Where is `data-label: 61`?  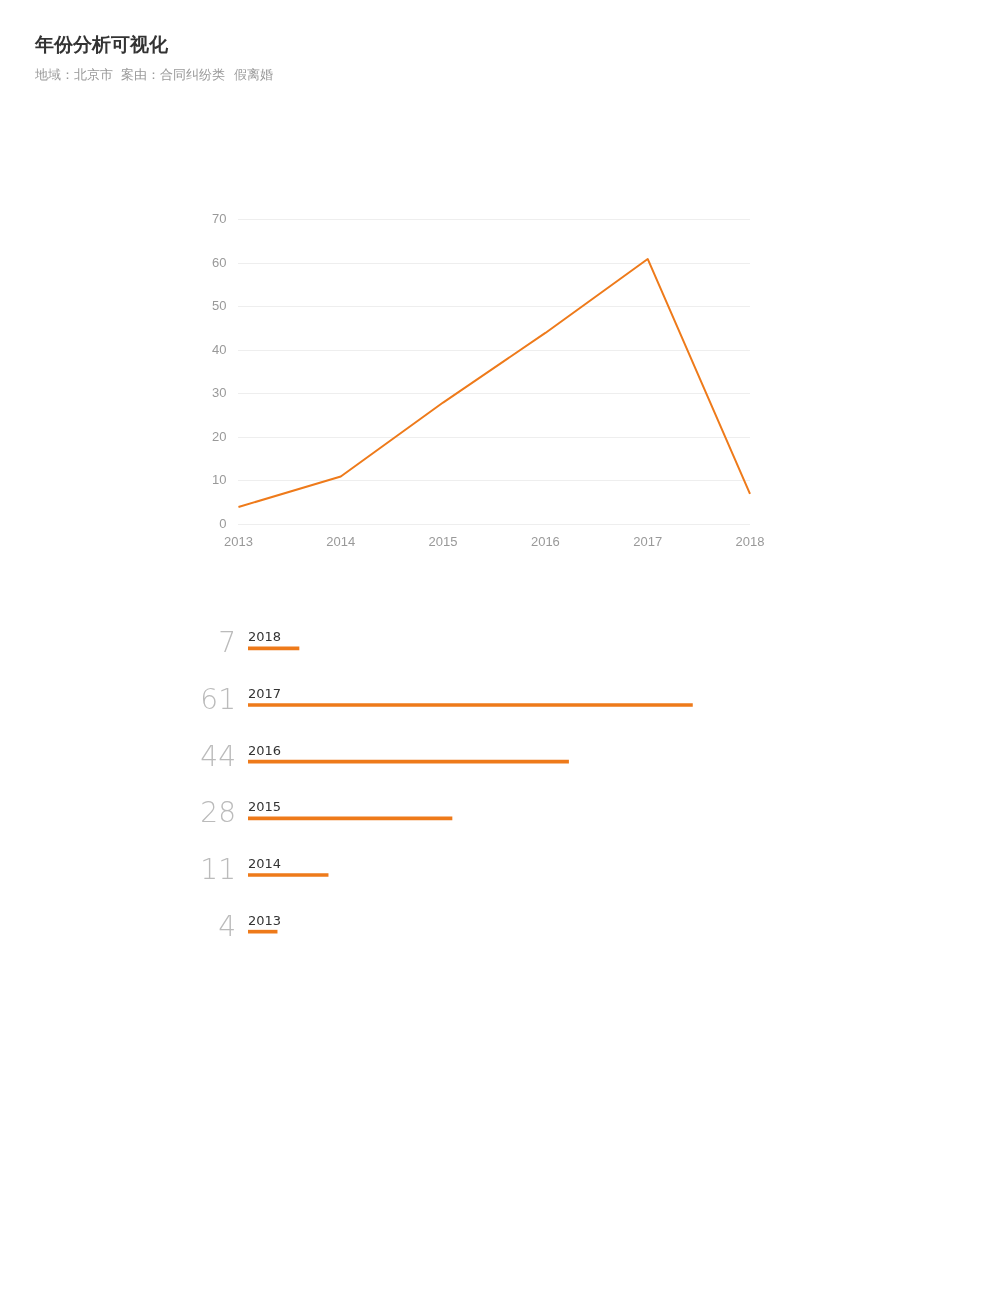
data-label: 61 is located at coordinates (218, 699).